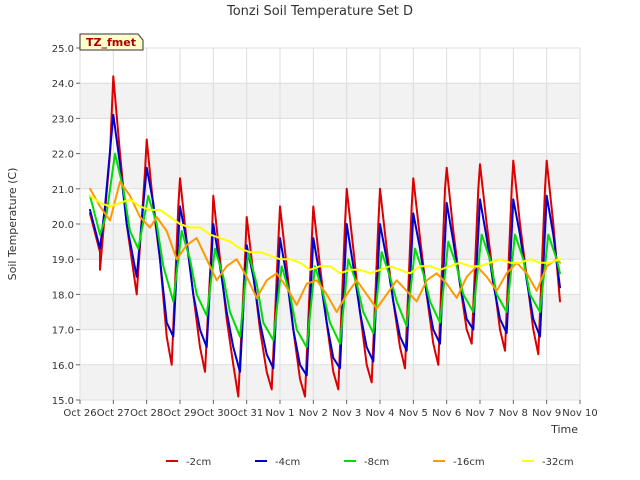 This screenshot has height=480, width=640. Describe the element at coordinates (346, 413) in the screenshot. I see `x-tick-label: Nov 3` at that location.